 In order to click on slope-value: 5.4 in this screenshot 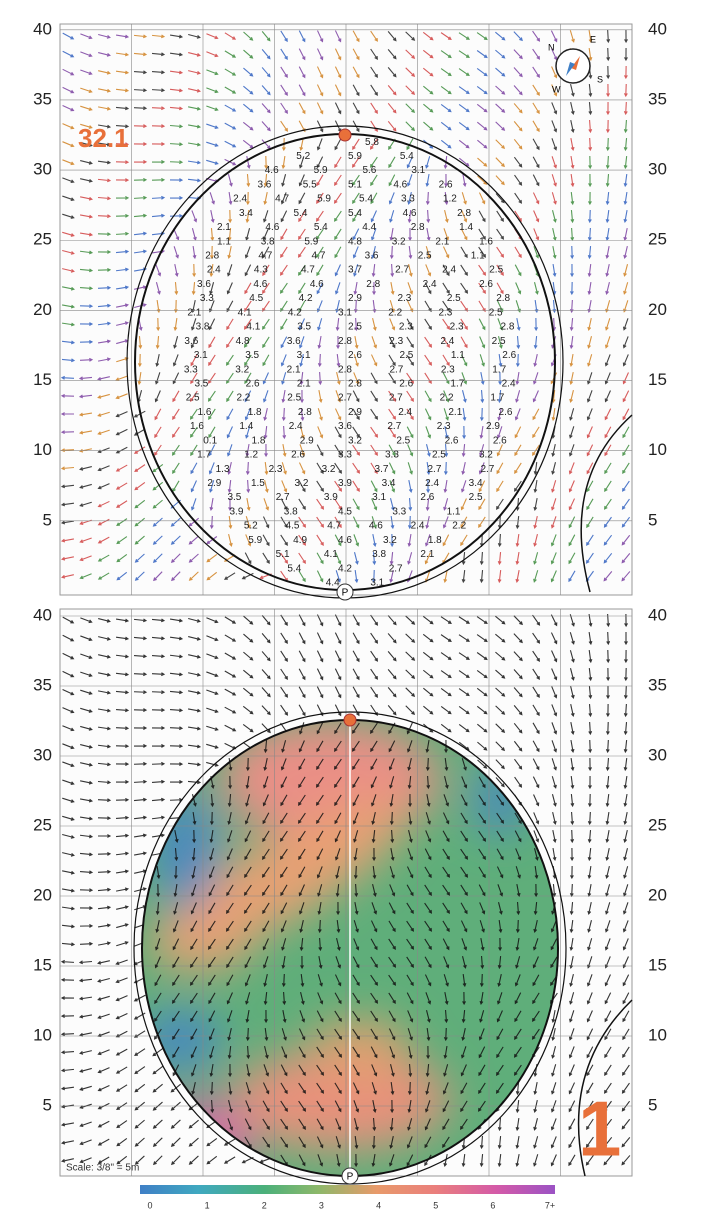, I will do `click(321, 227)`.